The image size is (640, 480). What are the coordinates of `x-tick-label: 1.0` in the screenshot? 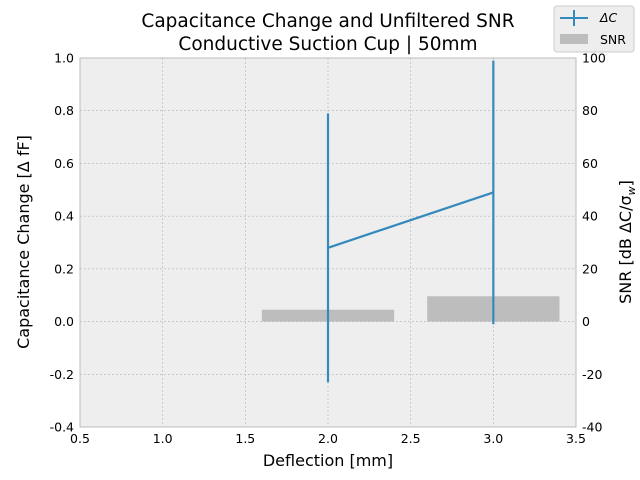 It's located at (163, 438).